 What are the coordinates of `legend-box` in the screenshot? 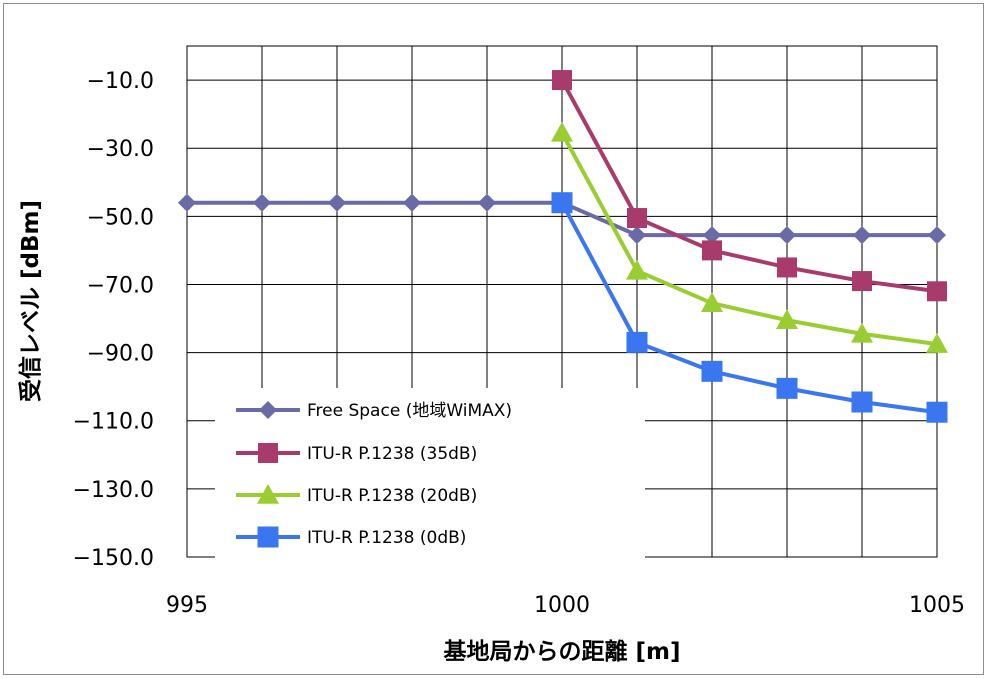 It's located at (430, 473).